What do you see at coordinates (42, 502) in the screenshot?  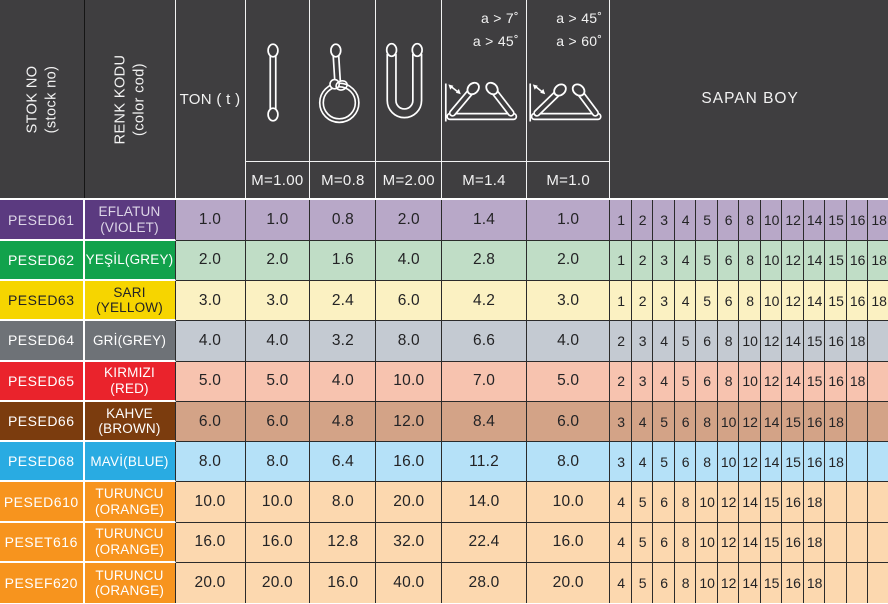 I see `stock-no-cell: PESED610` at bounding box center [42, 502].